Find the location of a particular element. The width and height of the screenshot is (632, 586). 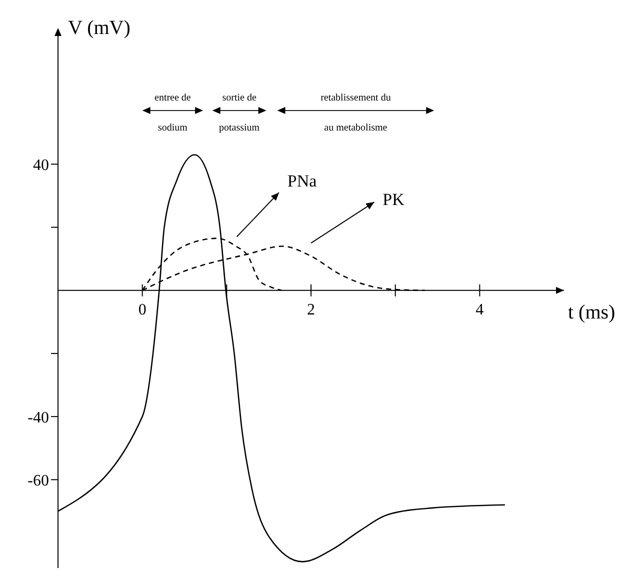

text: retablissement du au metabolisme is located at coordinates (355, 113).